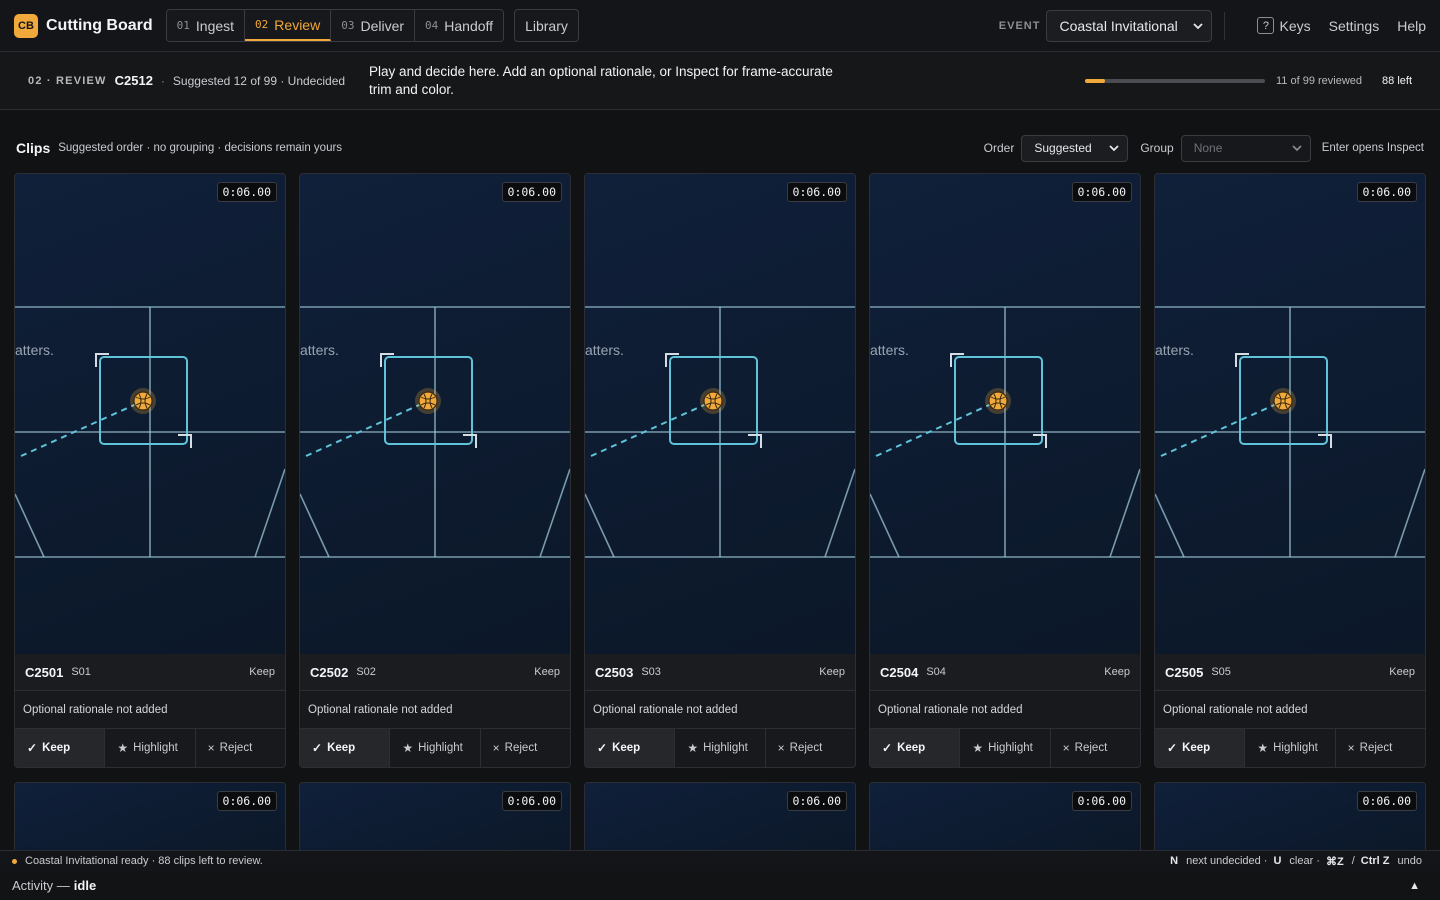  I want to click on overlay-text: atters., so click(319, 350).